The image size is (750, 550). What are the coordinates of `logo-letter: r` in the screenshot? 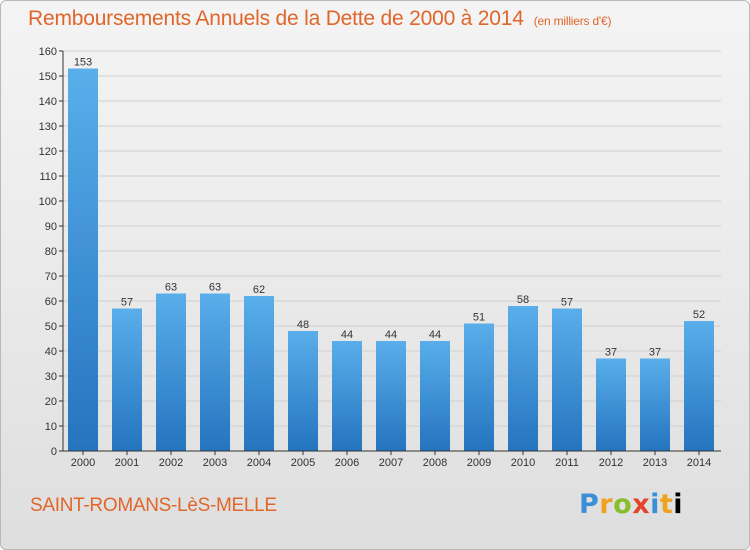 It's located at (606, 504).